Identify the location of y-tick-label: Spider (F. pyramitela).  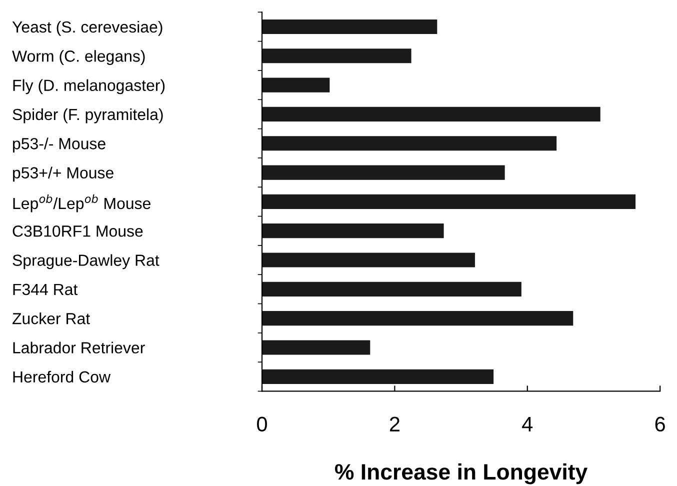
(87, 116).